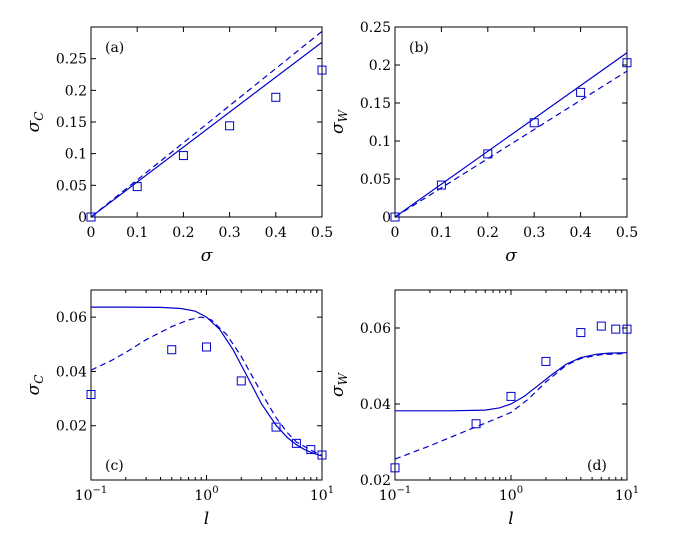 The width and height of the screenshot is (692, 542). Describe the element at coordinates (597, 466) in the screenshot. I see `panel-tag: (d)` at that location.